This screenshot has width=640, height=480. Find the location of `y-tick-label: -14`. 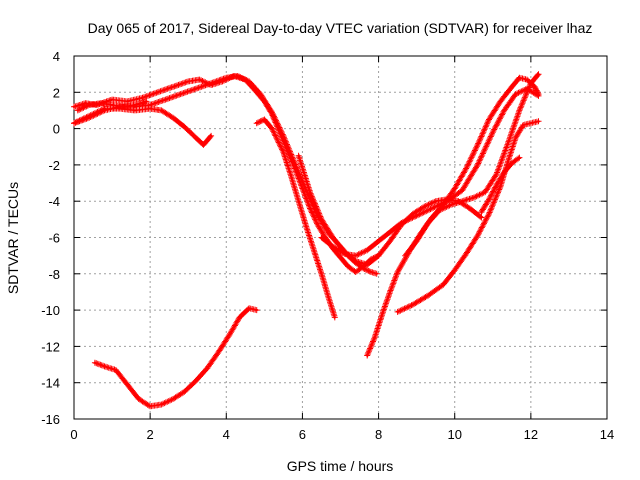

y-tick-label: -14 is located at coordinates (50, 383).